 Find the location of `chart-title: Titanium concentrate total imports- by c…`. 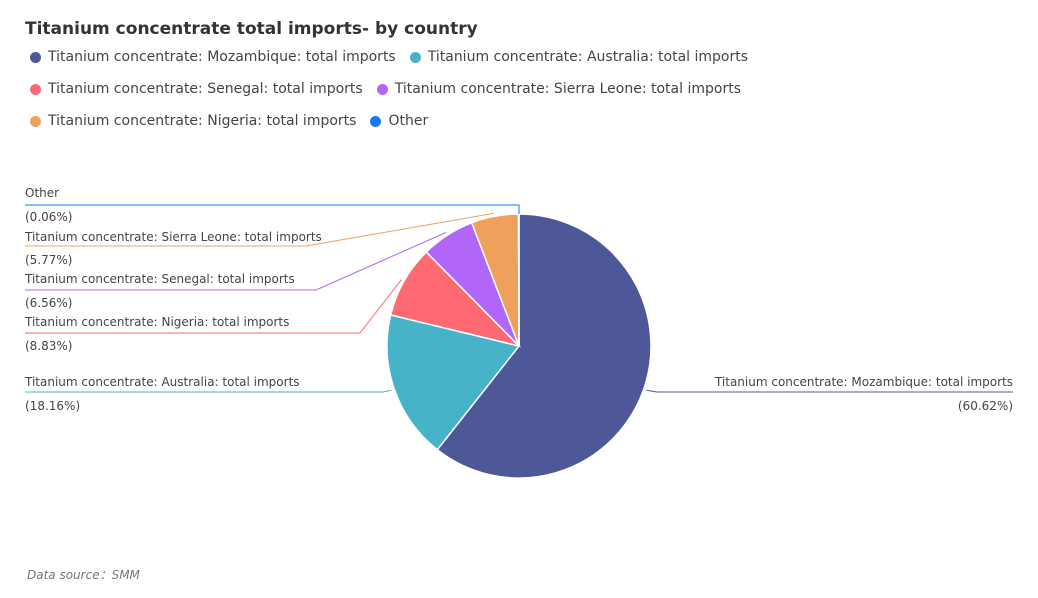

chart-title: Titanium concentrate total imports- by c… is located at coordinates (251, 29).